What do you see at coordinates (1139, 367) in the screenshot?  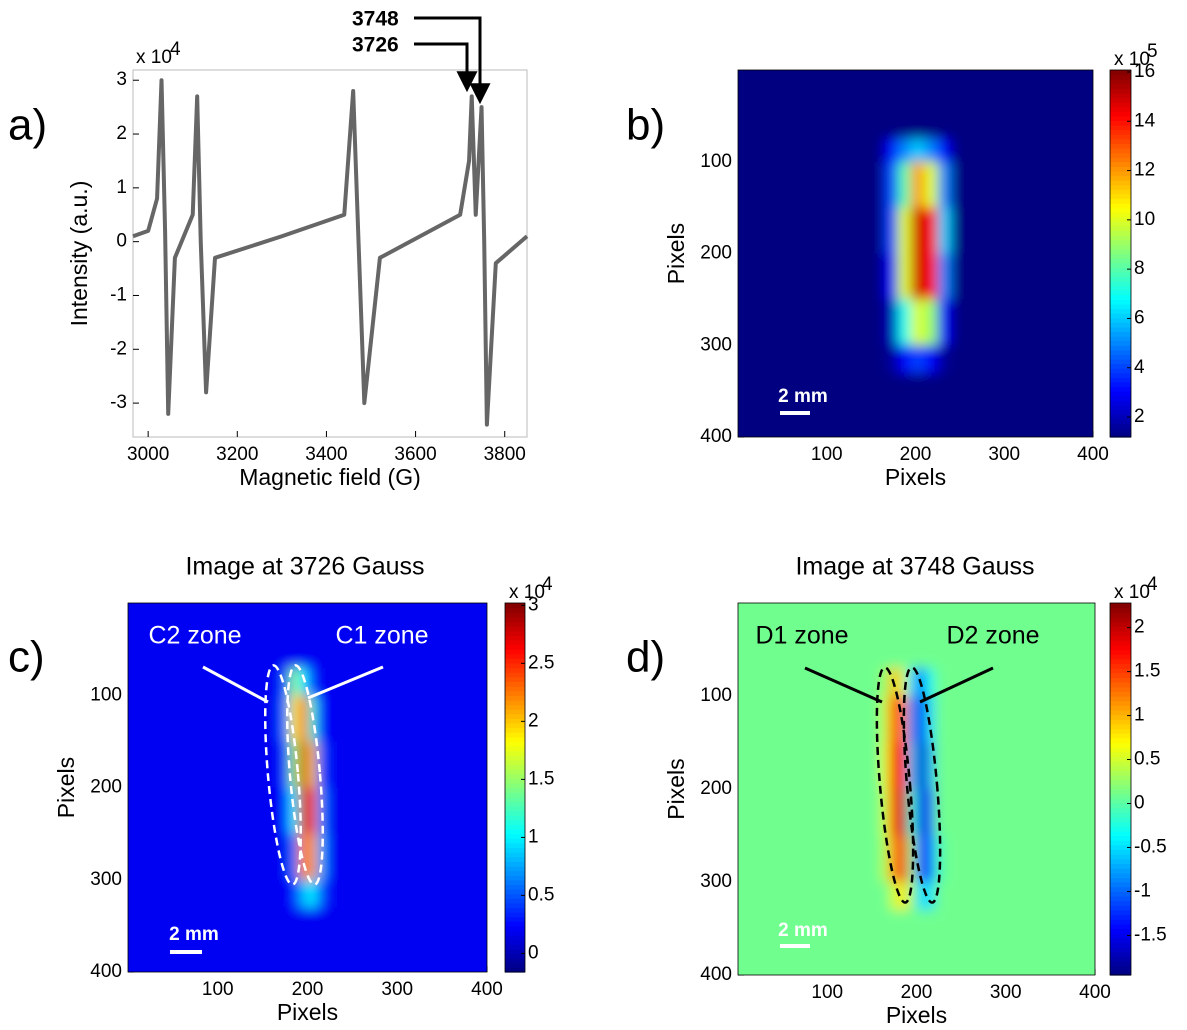 I see `colorbar-tick-label: 4` at bounding box center [1139, 367].